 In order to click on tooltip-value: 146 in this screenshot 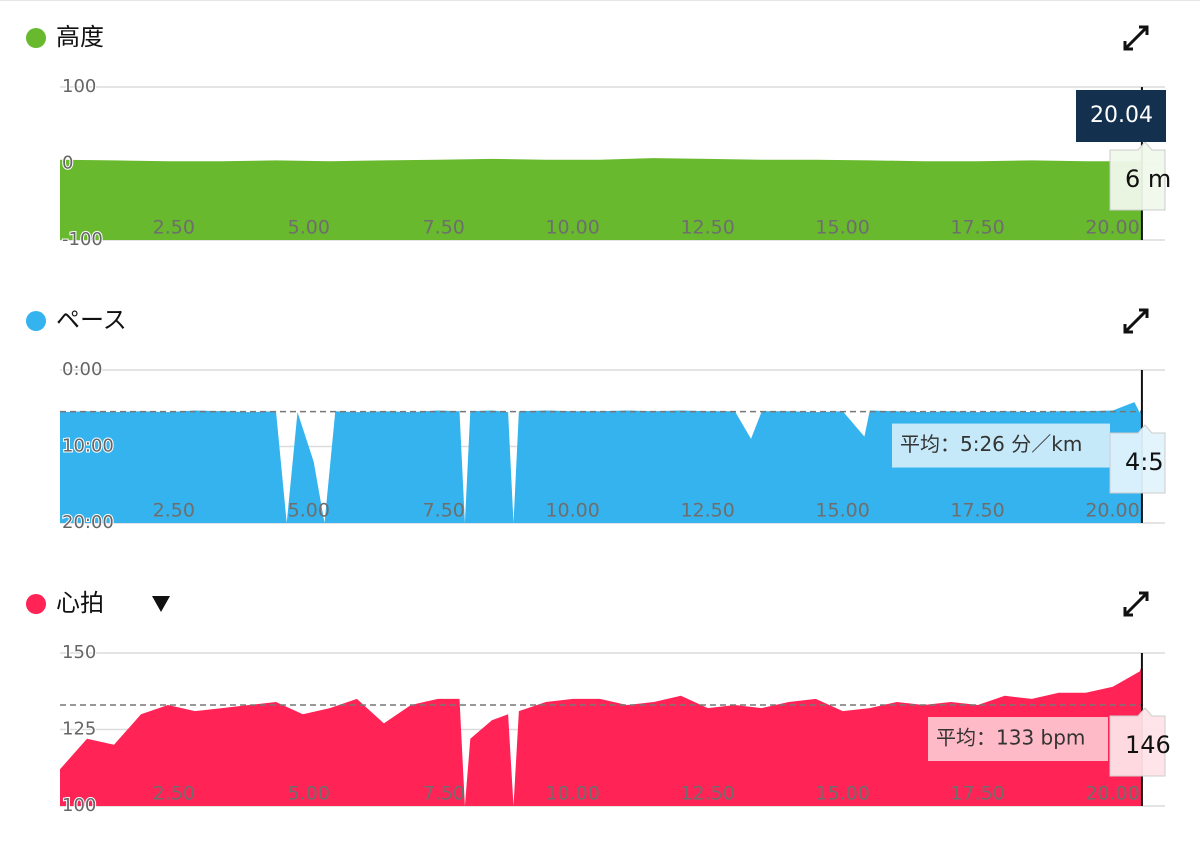, I will do `click(1148, 745)`.